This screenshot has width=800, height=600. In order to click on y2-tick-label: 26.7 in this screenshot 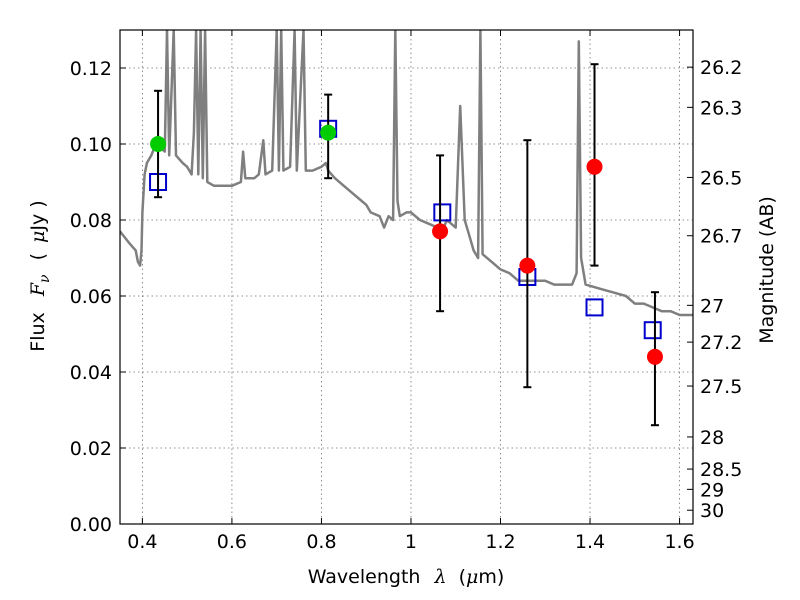, I will do `click(721, 237)`.